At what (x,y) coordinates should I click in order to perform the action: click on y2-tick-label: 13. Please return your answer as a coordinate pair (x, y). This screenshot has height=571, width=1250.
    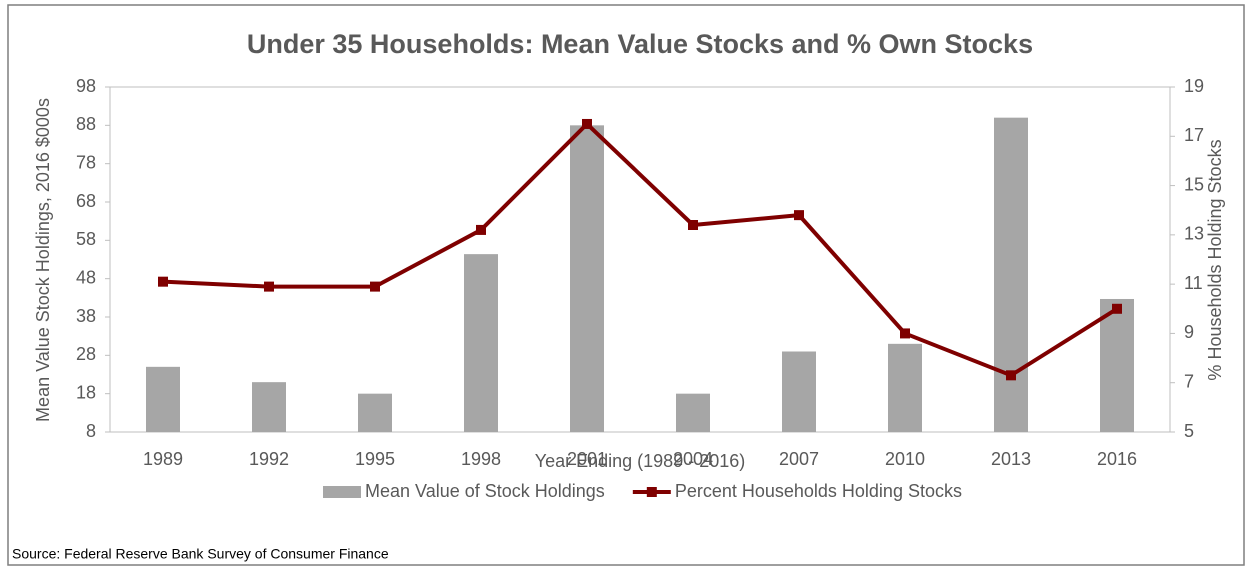
    Looking at the image, I should click on (1194, 234).